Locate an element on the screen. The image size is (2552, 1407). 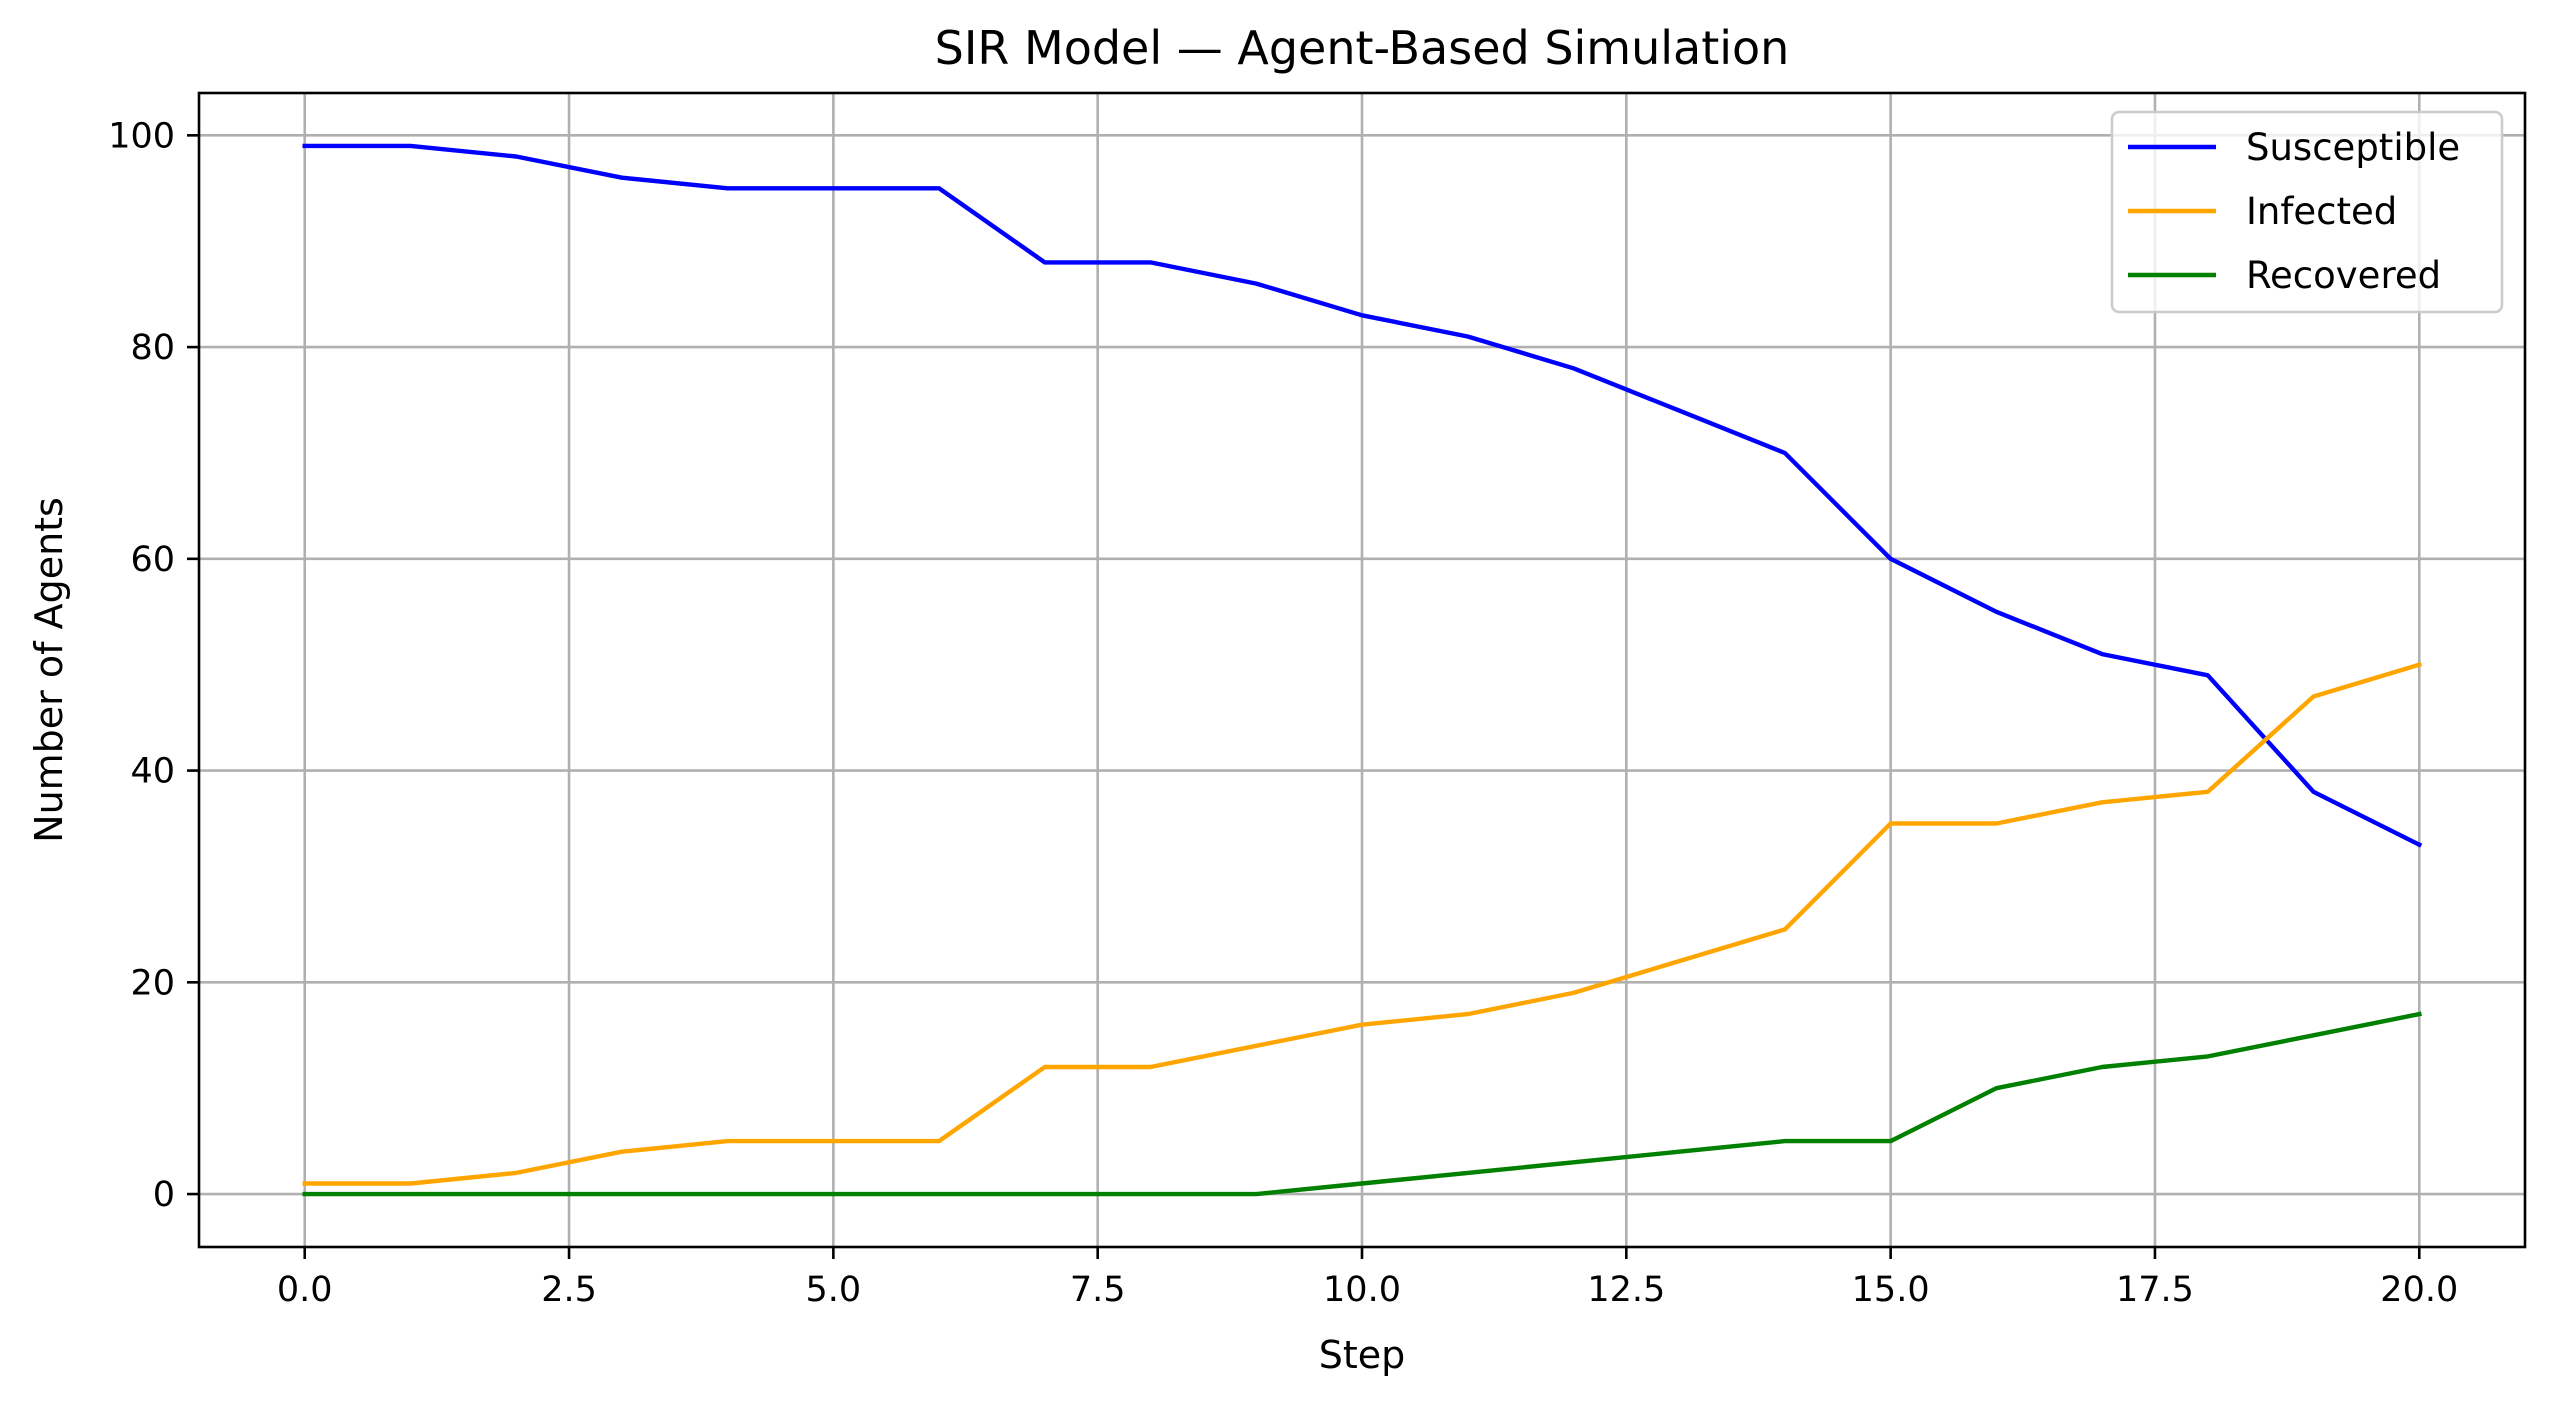
legend-frame is located at coordinates (2307, 212).